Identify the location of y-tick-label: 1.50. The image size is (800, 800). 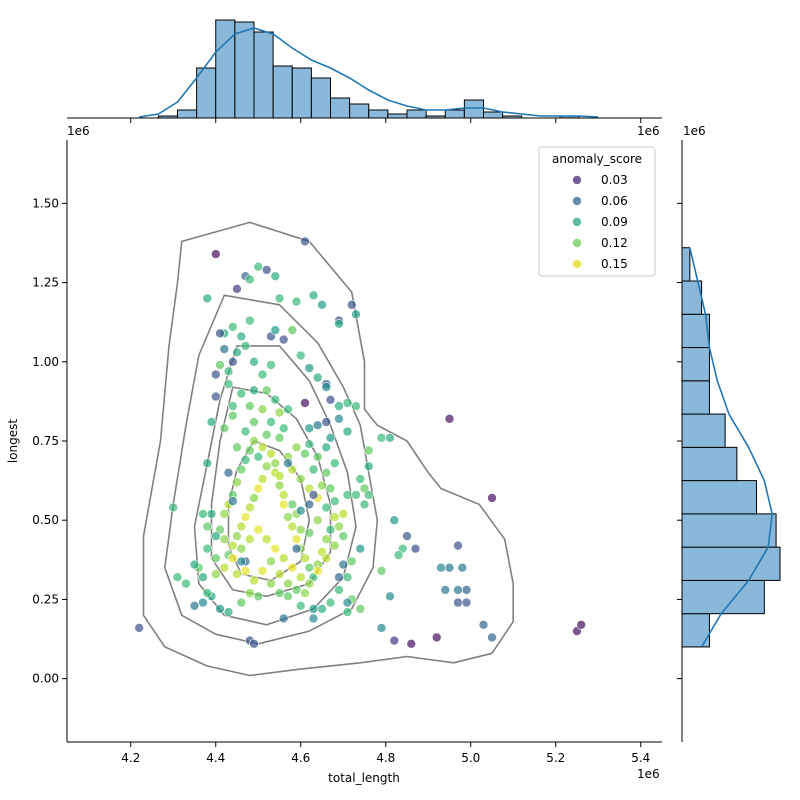
(45, 203).